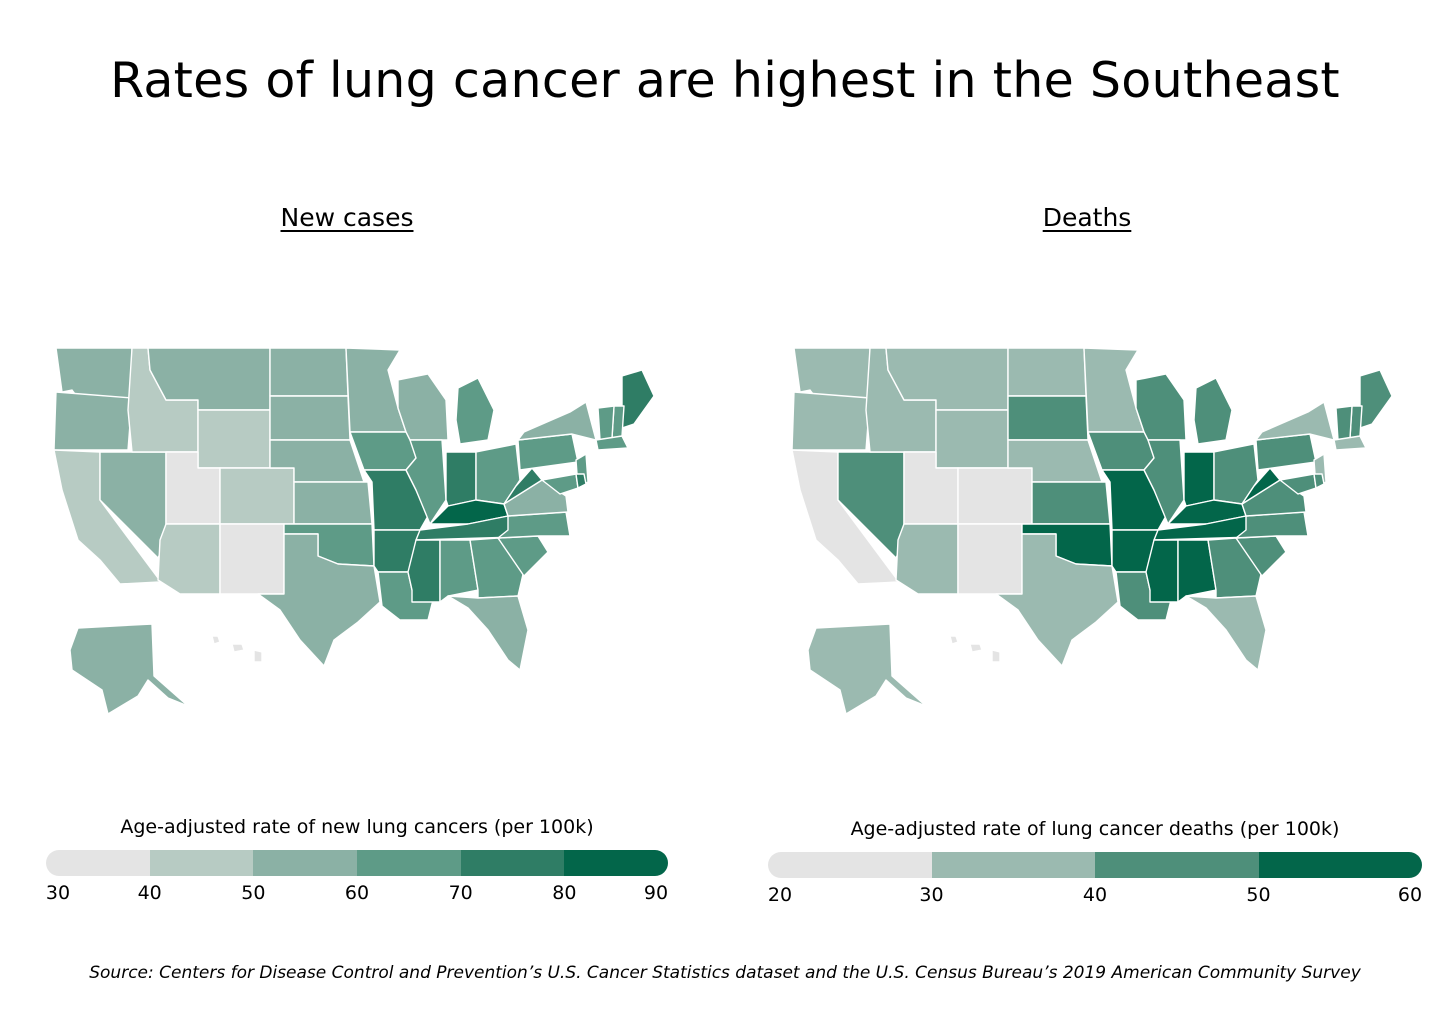 The image size is (1450, 1012). Describe the element at coordinates (1087, 217) in the screenshot. I see `deaths-map-title: Deaths` at that location.